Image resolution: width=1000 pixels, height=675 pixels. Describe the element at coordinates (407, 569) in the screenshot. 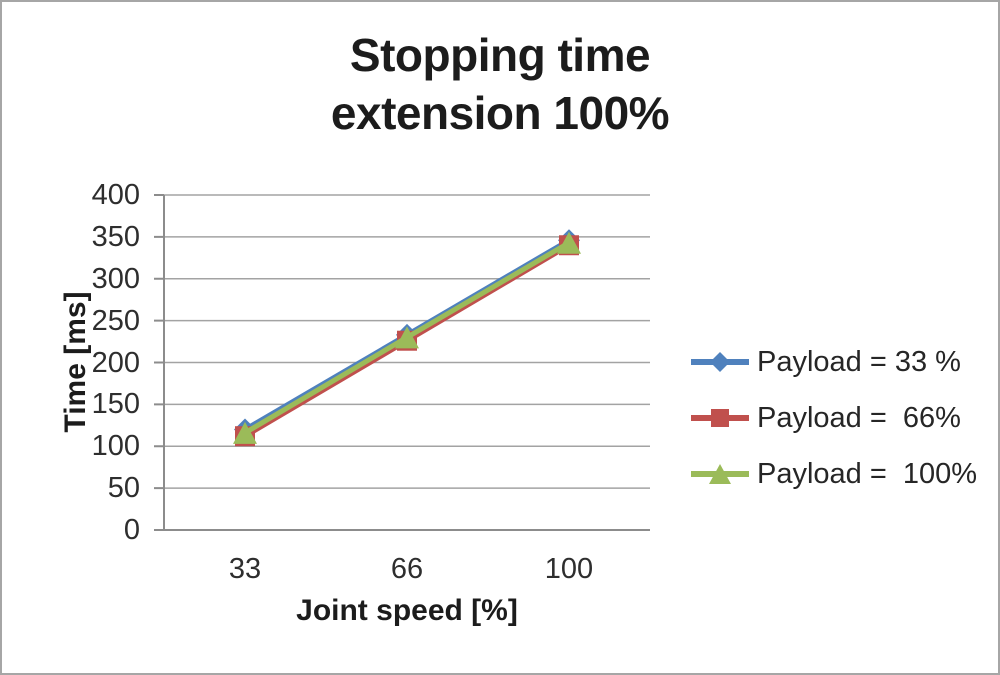

I see `x-tick-label: 66` at that location.